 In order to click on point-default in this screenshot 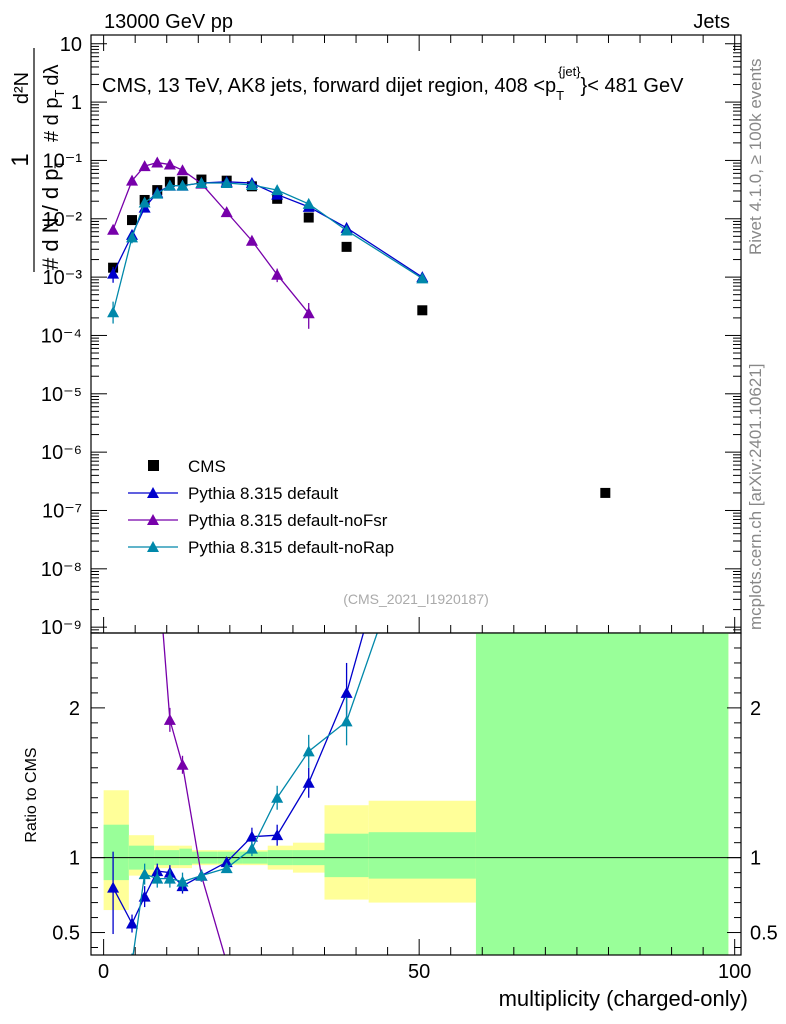, I will do `click(113, 273)`.